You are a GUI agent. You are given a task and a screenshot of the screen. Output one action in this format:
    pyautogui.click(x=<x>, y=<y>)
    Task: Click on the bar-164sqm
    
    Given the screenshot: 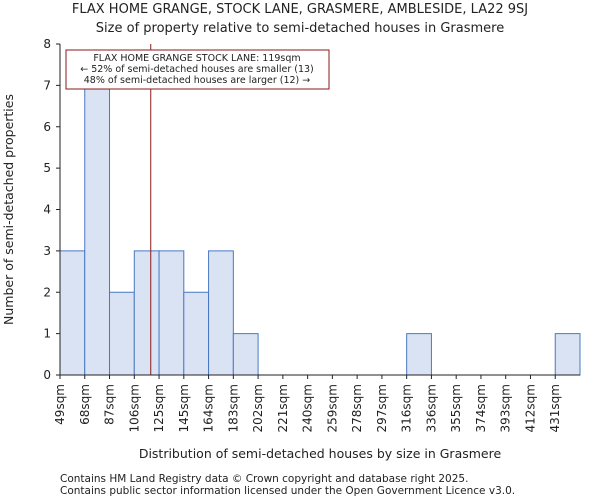 What is the action you would take?
    pyautogui.click(x=221, y=313)
    